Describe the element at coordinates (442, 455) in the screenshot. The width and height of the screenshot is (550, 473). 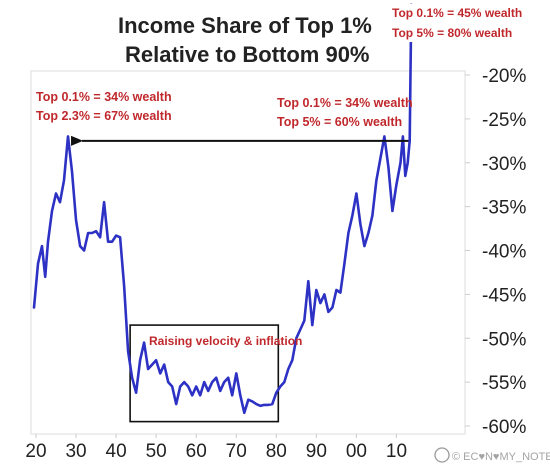
I see `wechat-icon` at that location.